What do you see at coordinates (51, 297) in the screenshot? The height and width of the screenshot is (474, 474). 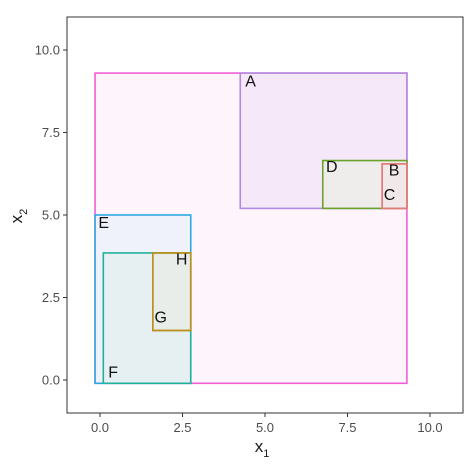 I see `y-tick-label: 2.5` at bounding box center [51, 297].